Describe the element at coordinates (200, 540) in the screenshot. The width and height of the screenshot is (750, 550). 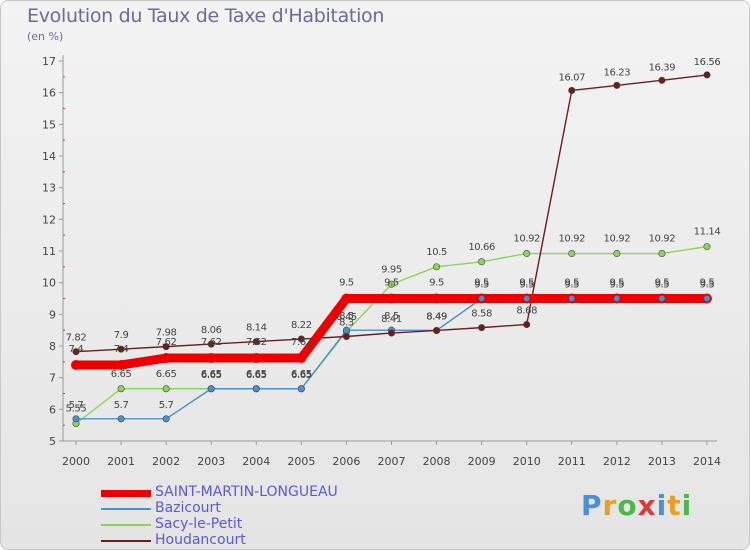
I see `legend-label-houdancourt: Houdancourt` at that location.